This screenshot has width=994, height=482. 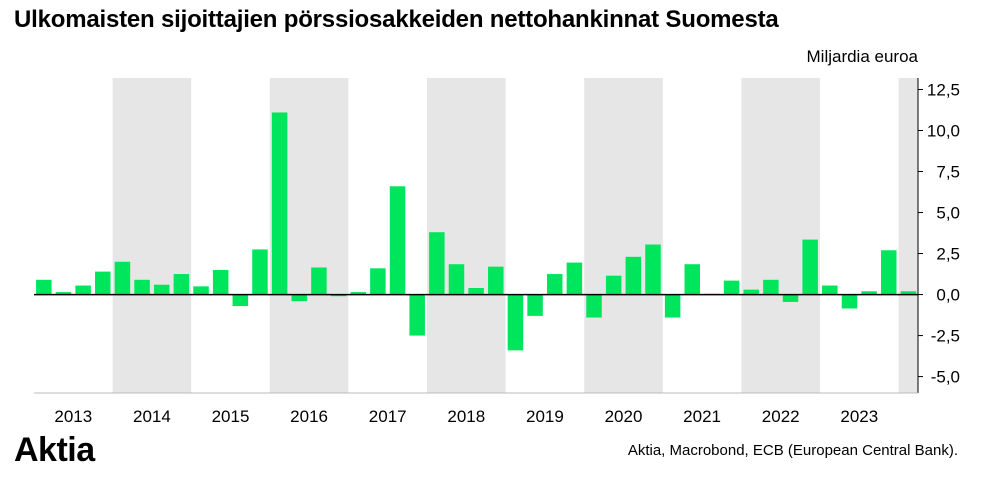 What do you see at coordinates (702, 416) in the screenshot?
I see `x-tick-label: 2021` at bounding box center [702, 416].